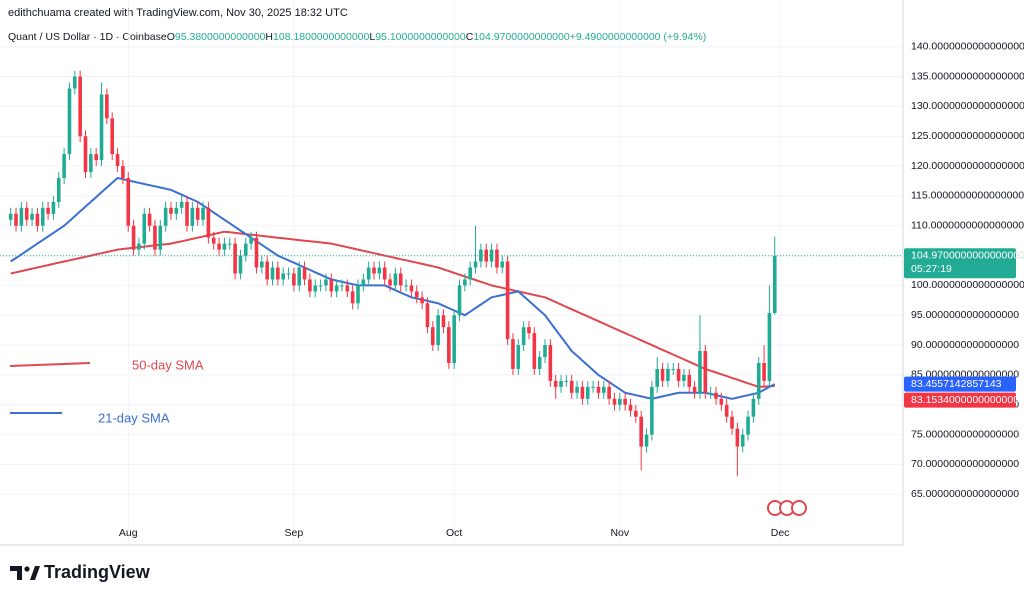 The image size is (1024, 599). I want to click on logo: TradingView, so click(80, 572).